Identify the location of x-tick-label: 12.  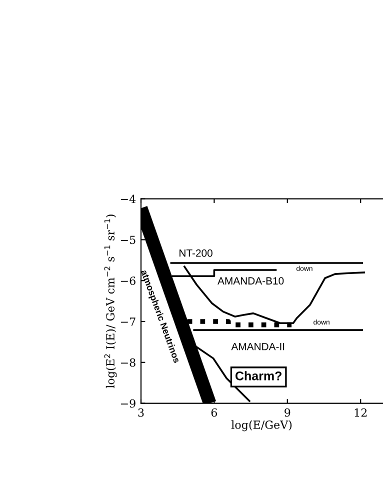
(360, 412).